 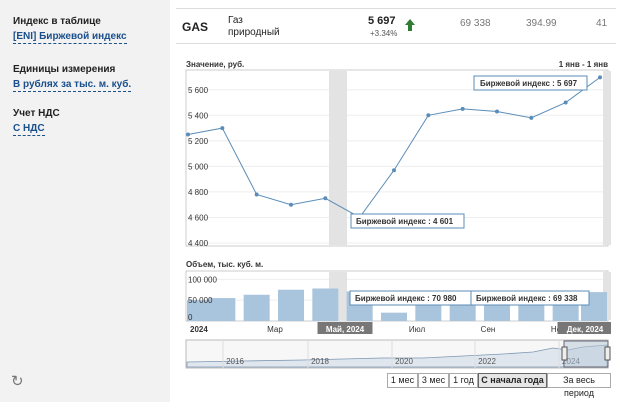 I want to click on price-y-tick-label: 4 800, so click(x=198, y=192).